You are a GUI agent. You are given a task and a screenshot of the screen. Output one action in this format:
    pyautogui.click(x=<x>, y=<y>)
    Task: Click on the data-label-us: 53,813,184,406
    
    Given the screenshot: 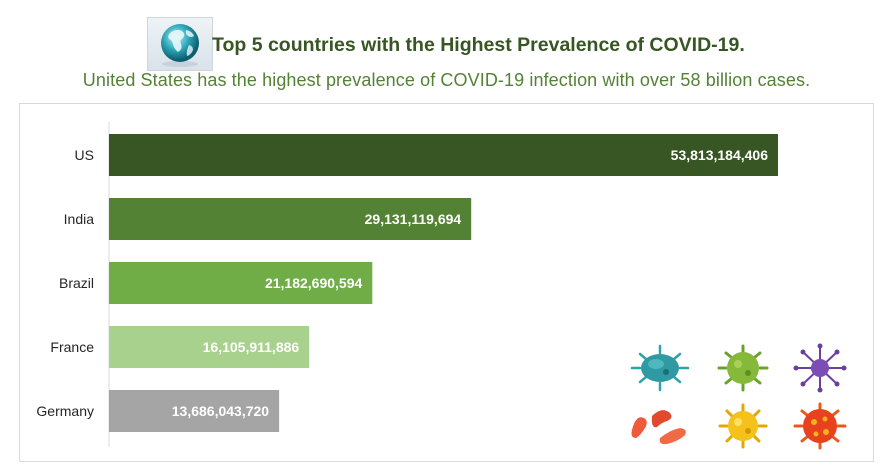 What is the action you would take?
    pyautogui.click(x=720, y=155)
    